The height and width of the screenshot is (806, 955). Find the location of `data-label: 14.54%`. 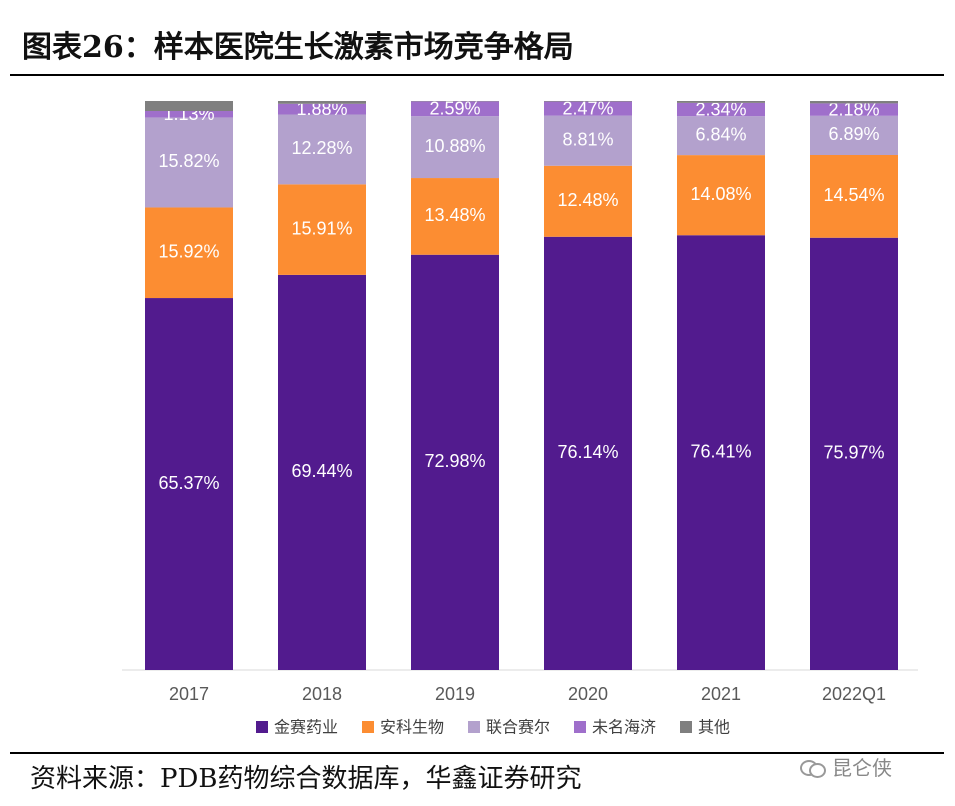

data-label: 14.54% is located at coordinates (853, 195).